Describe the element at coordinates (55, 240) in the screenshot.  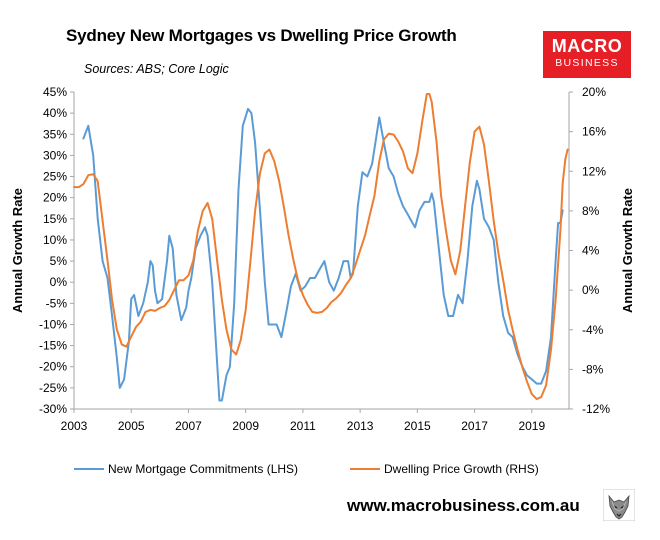
I see `y-left-tick-label: 10%` at that location.